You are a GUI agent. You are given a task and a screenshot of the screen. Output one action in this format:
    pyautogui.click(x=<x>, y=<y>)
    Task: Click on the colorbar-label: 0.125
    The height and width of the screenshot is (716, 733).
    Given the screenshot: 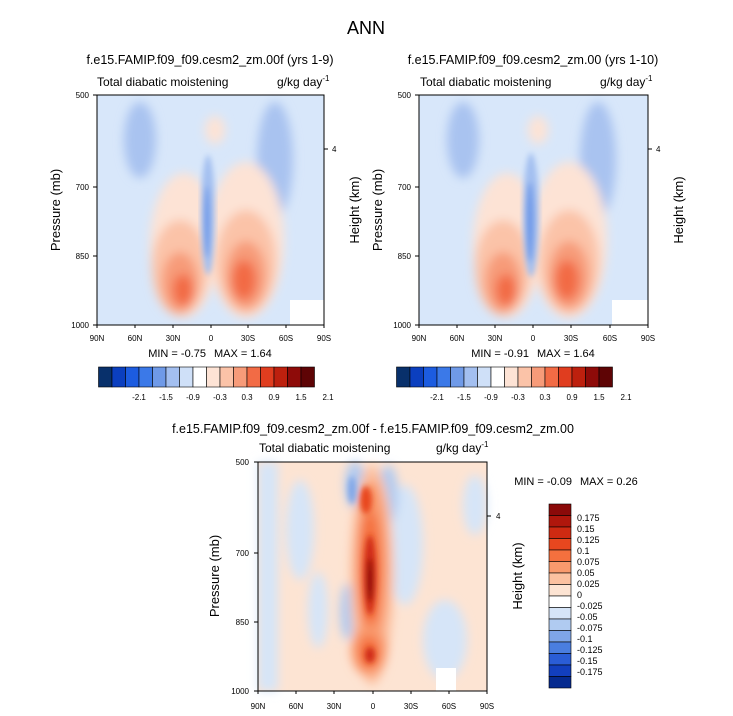 What is the action you would take?
    pyautogui.click(x=588, y=540)
    